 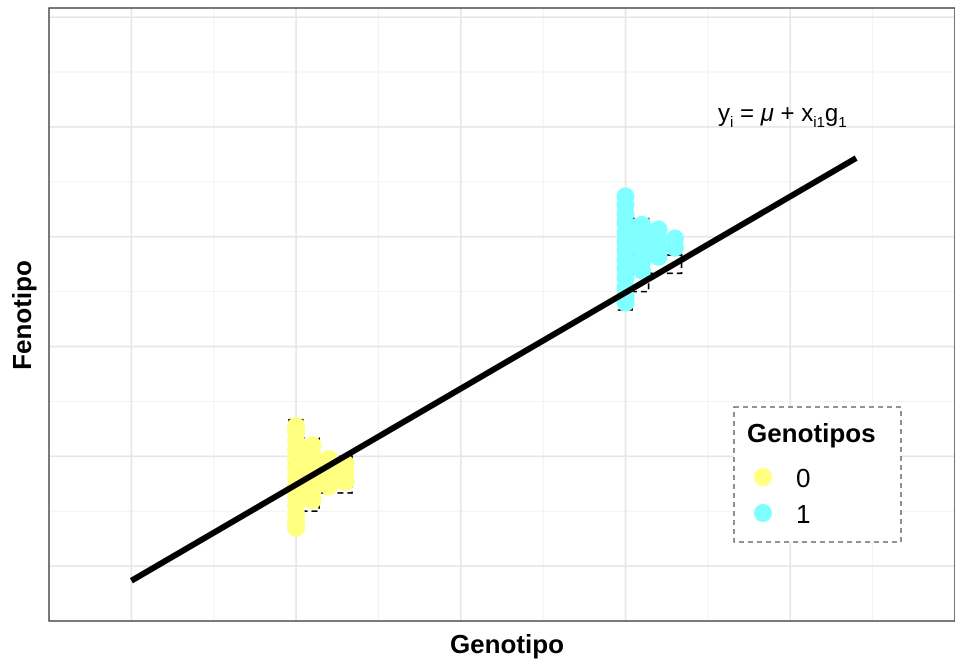 What do you see at coordinates (793, 113) in the screenshot?
I see `eq-plus-x: + x` at bounding box center [793, 113].